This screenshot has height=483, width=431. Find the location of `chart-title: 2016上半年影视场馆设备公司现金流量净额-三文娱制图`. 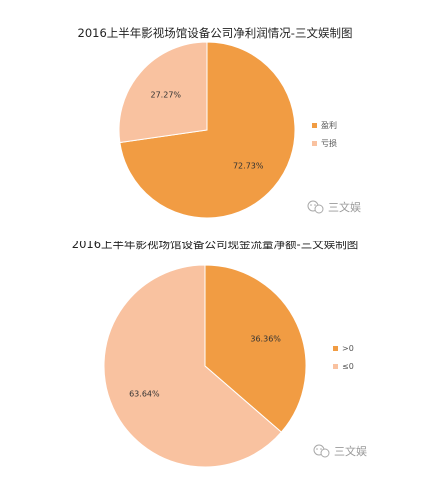

chart-title: 2016上半年影视场馆设备公司现金流量净额-三文娱制图 is located at coordinates (215, 246).